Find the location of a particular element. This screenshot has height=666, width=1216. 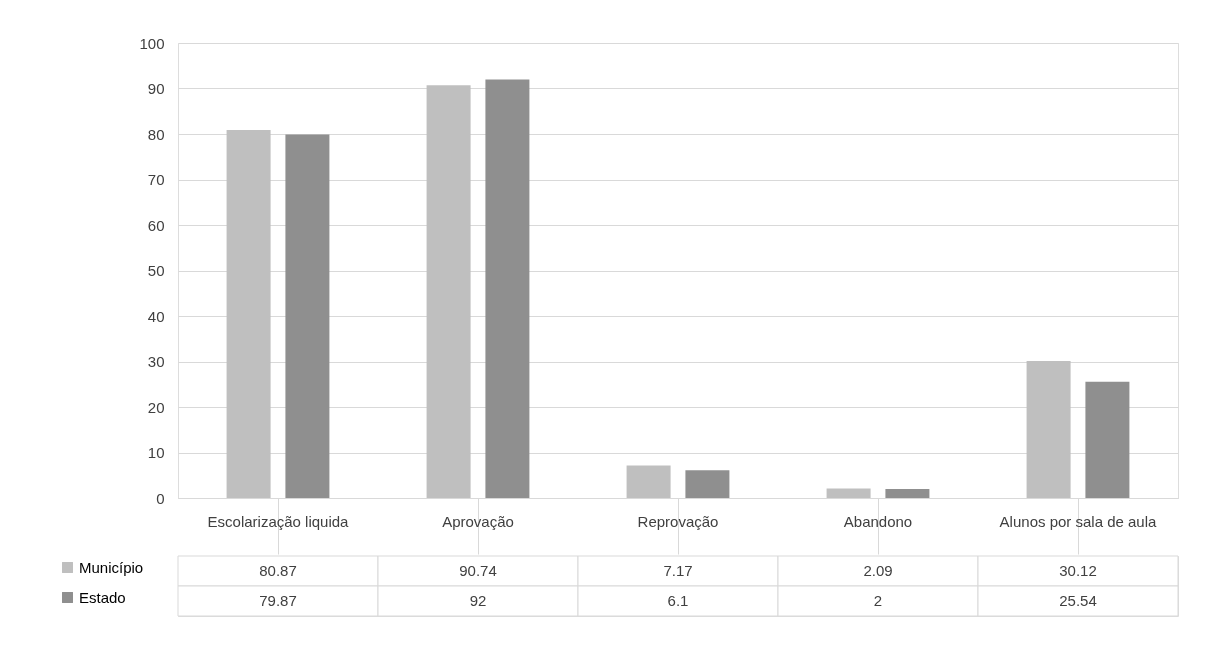

data-label: 6.1 is located at coordinates (678, 600).